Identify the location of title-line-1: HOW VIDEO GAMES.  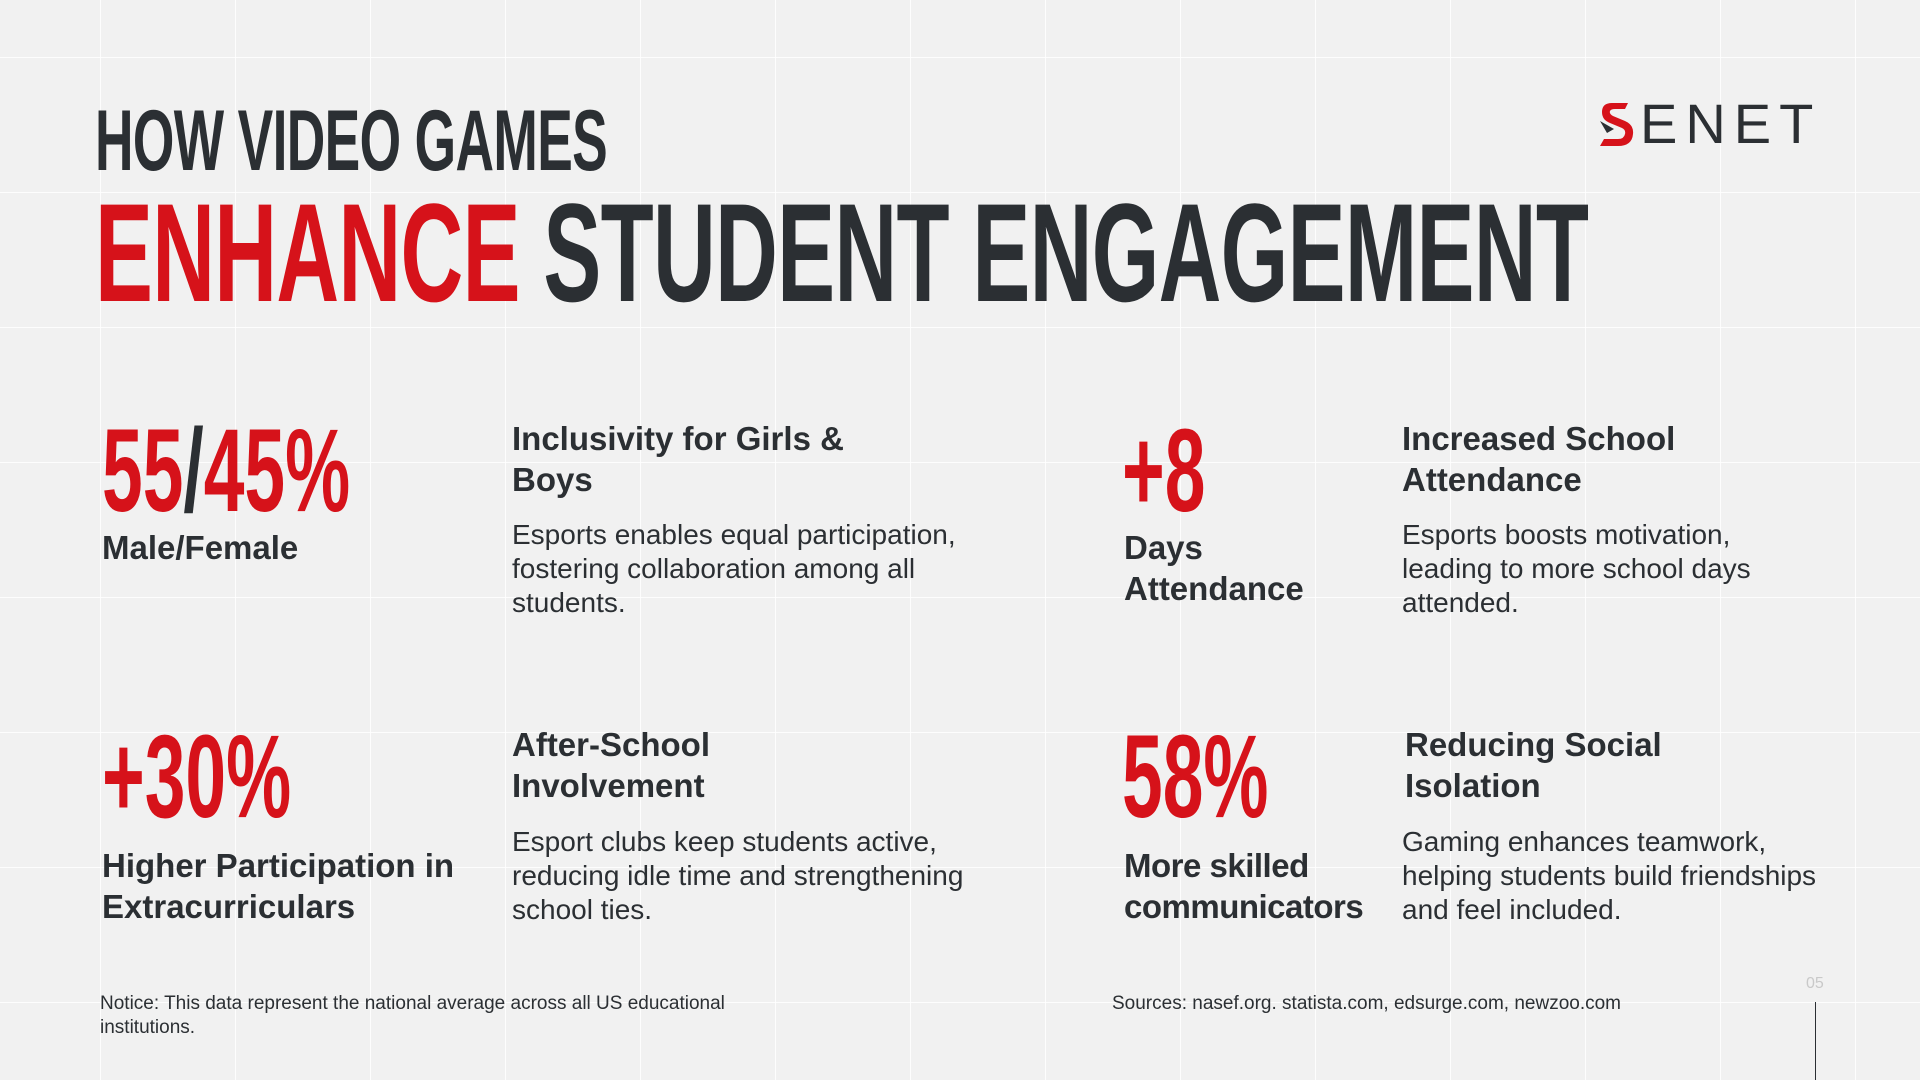
(351, 141).